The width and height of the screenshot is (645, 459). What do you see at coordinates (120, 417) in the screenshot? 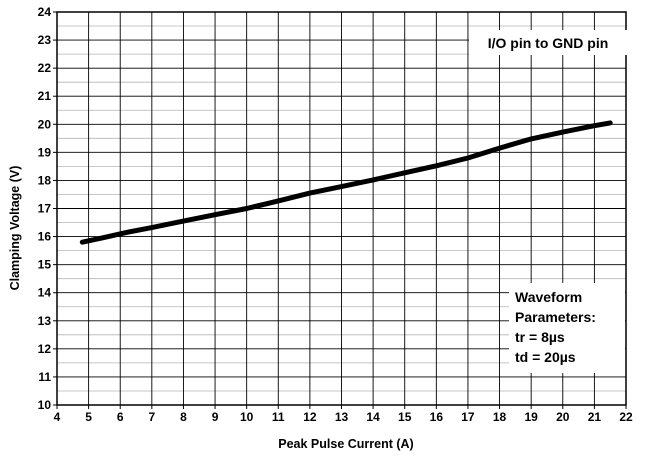
I see `x-tick-label: 6` at bounding box center [120, 417].